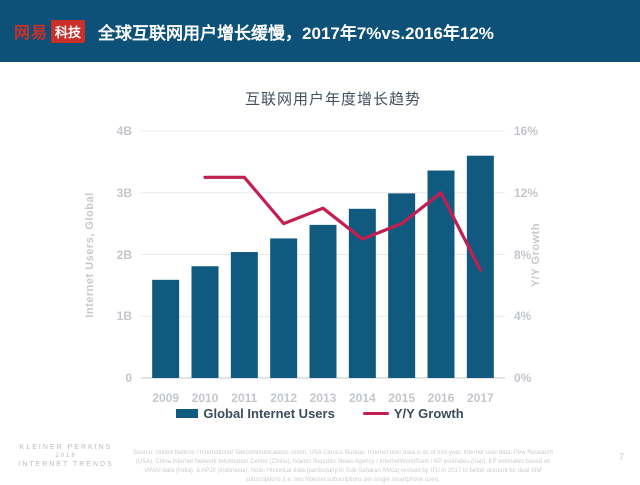 This screenshot has height=485, width=640. What do you see at coordinates (342, 223) in the screenshot?
I see `yy-growth-line` at bounding box center [342, 223].